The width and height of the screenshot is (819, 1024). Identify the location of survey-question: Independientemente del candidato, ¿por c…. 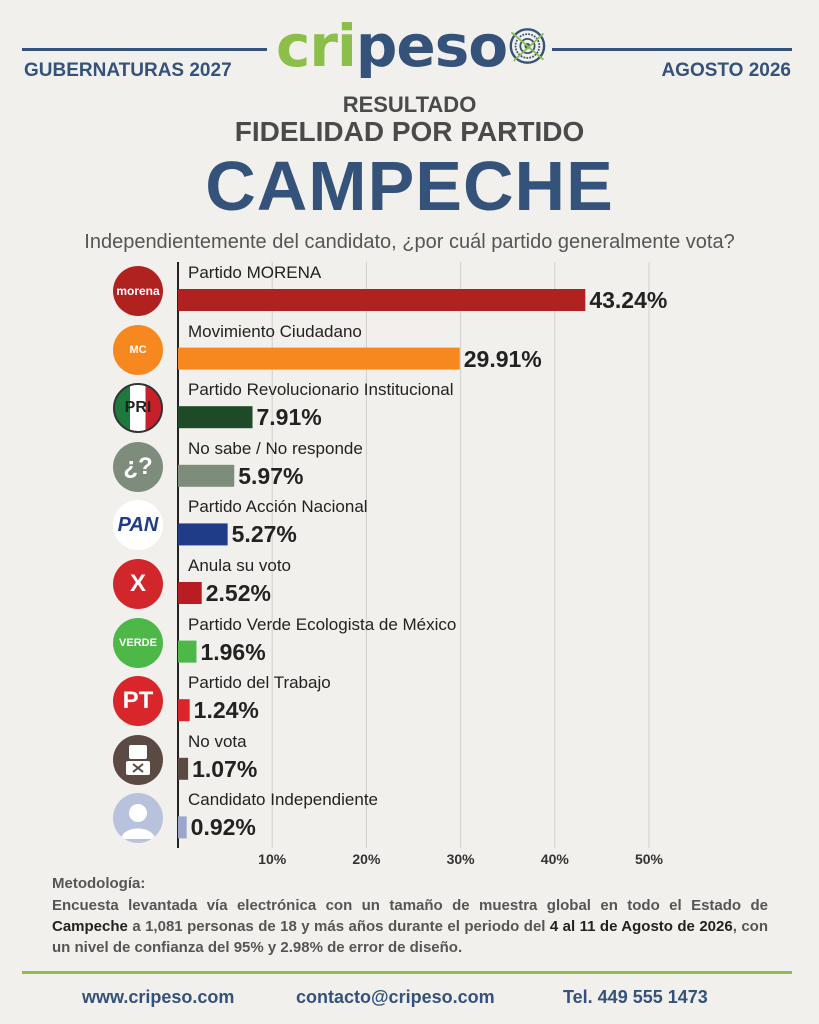
(409, 242).